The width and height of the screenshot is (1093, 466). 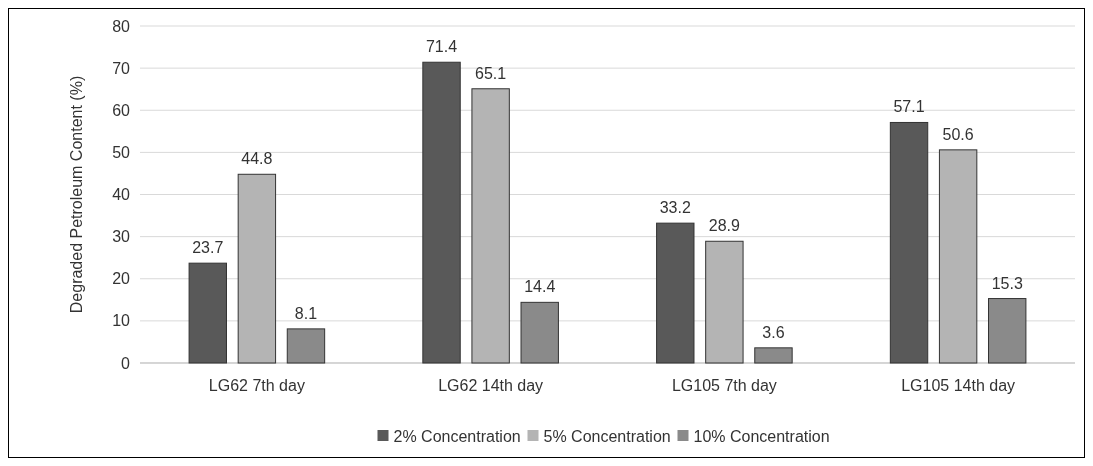 What do you see at coordinates (491, 385) in the screenshot?
I see `x-tick-label: LG62 14th day` at bounding box center [491, 385].